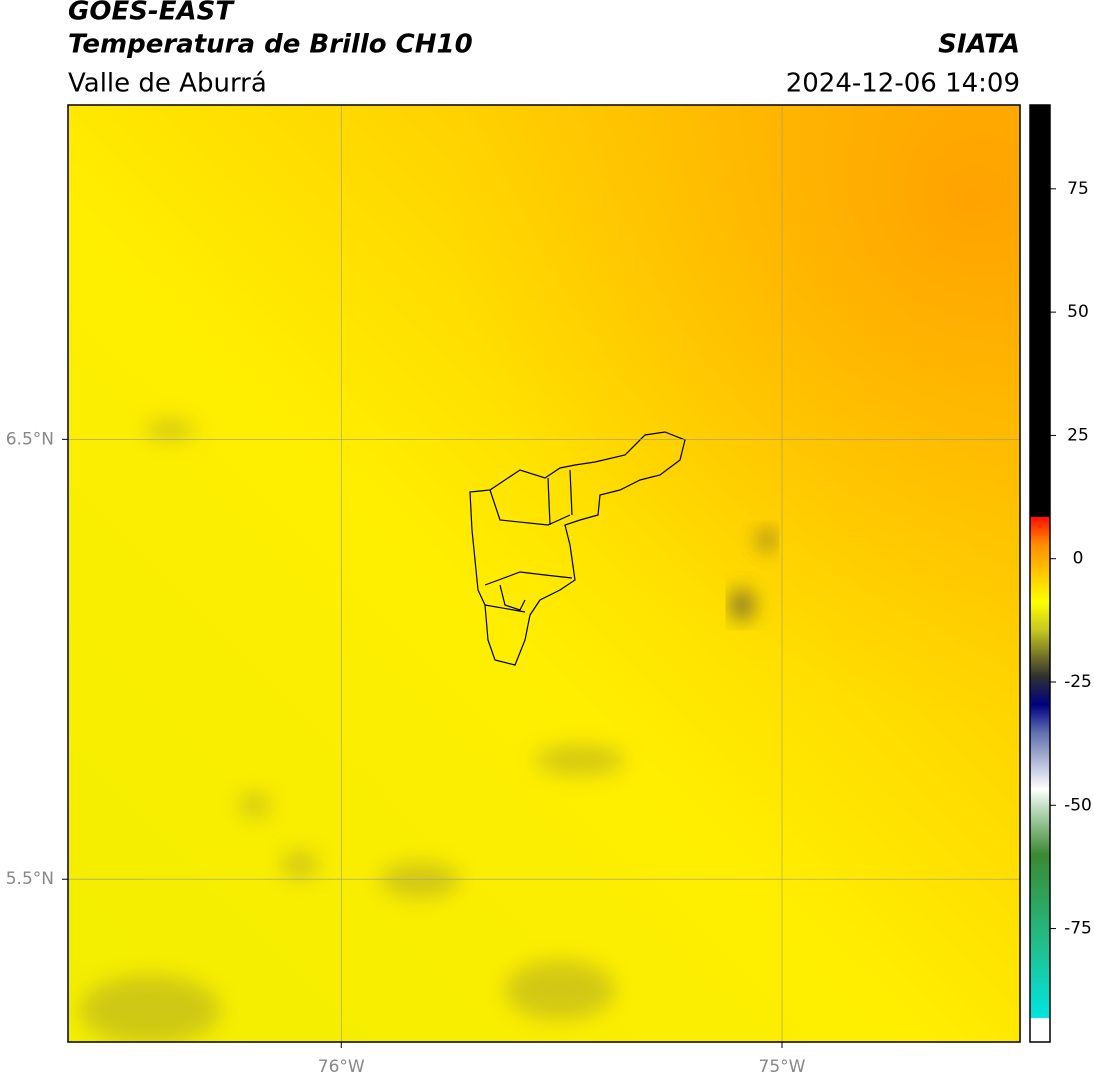 Image resolution: width=1094 pixels, height=1082 pixels. Describe the element at coordinates (1078, 189) in the screenshot. I see `colorbar-tick-label: 75` at that location.